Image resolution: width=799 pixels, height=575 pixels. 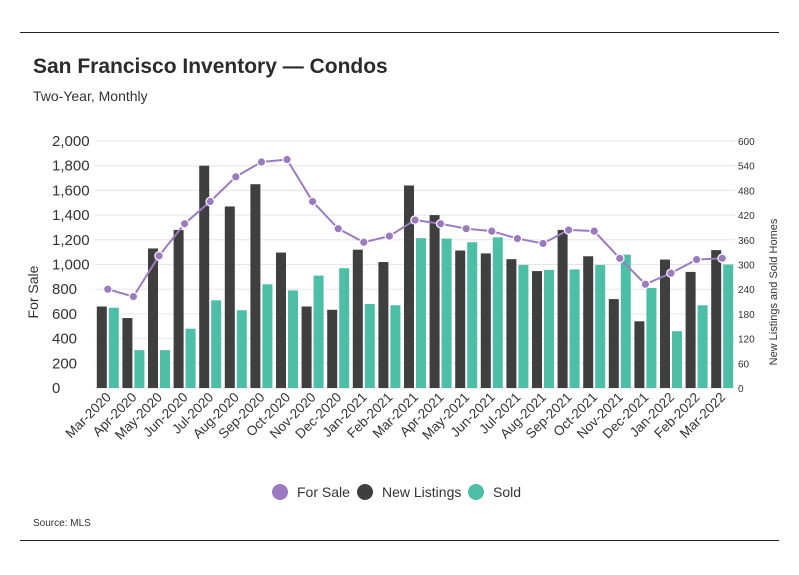 What do you see at coordinates (421, 492) in the screenshot?
I see `legend-label: New Listings` at bounding box center [421, 492].